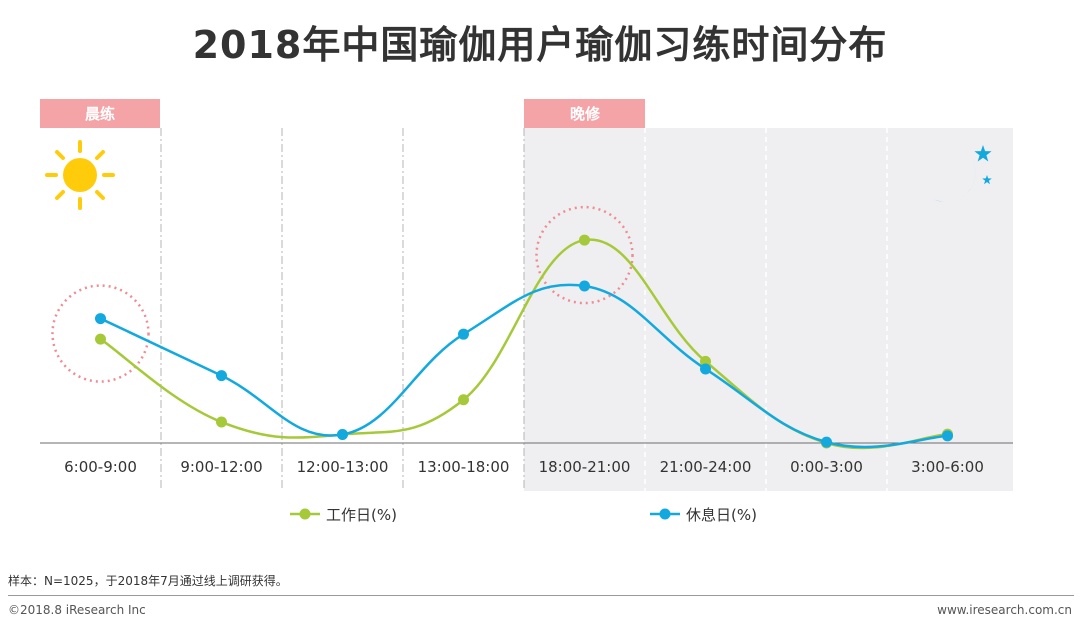 The width and height of the screenshot is (1080, 627). I want to click on page-title: 2018年中国瑜伽用户瑜伽习练时间分布, so click(540, 45).